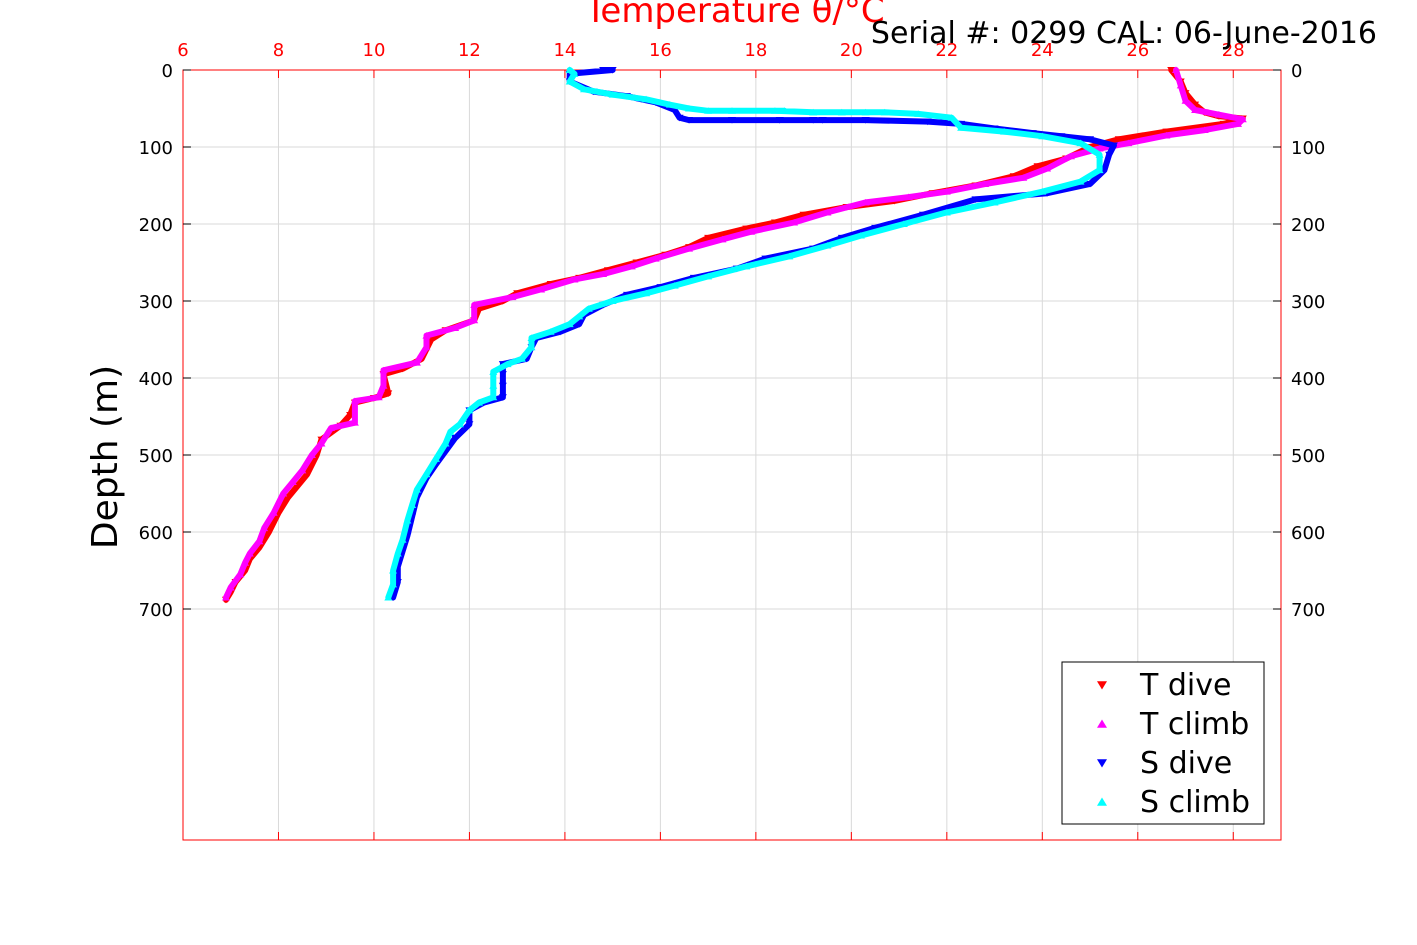  What do you see at coordinates (156, 379) in the screenshot?
I see `y-tick-label-left-4: 400` at bounding box center [156, 379].